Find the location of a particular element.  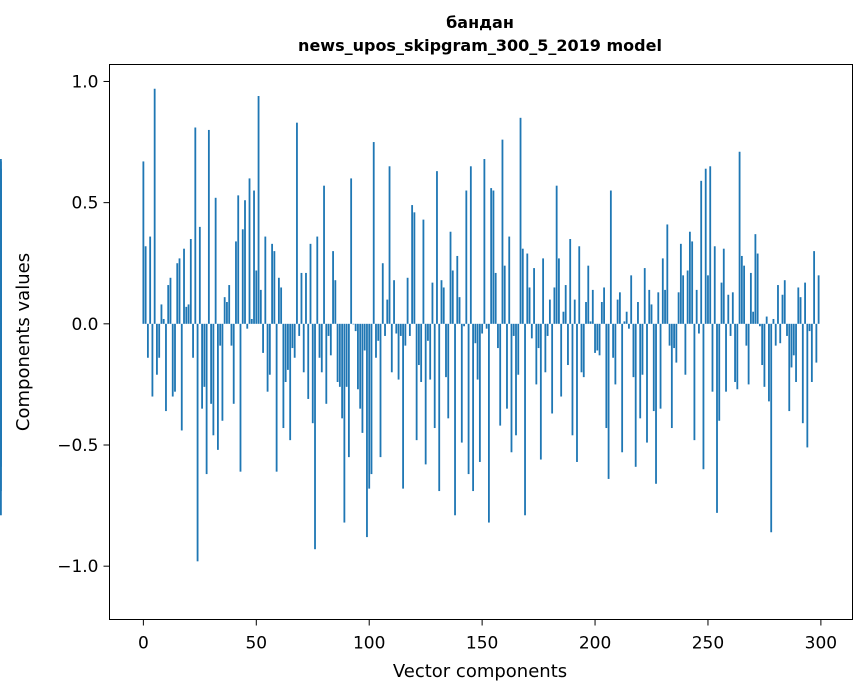

x-tick-label: 50 is located at coordinates (256, 644).